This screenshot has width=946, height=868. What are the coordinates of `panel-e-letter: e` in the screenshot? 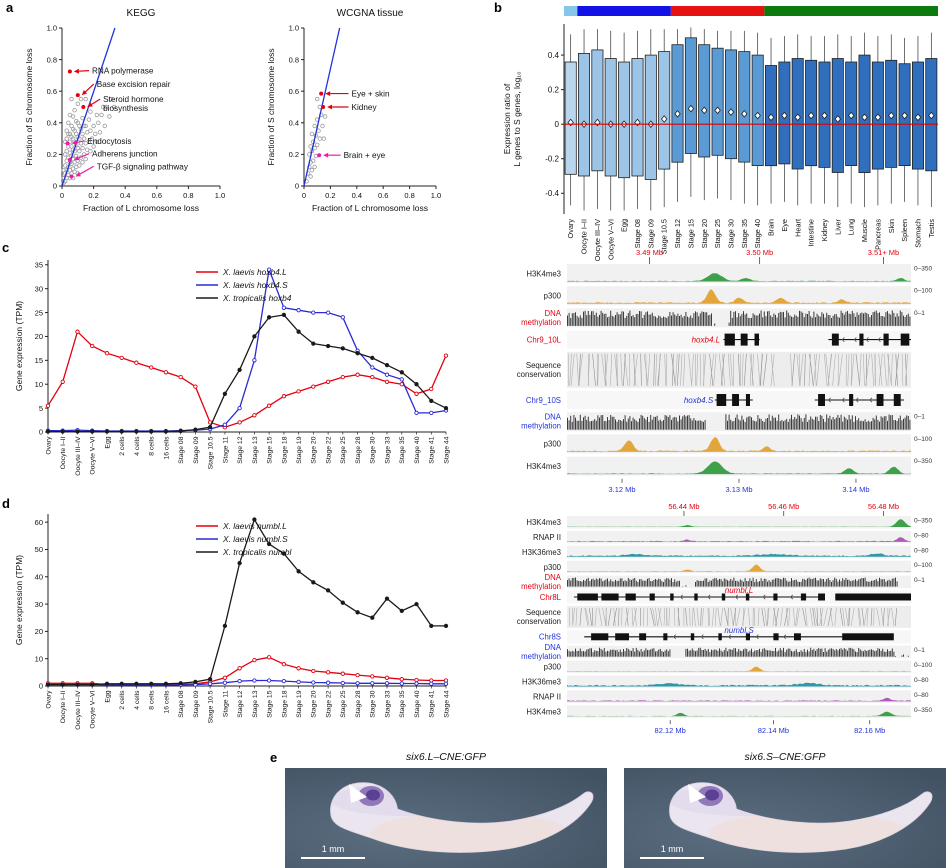 It's located at (274, 757).